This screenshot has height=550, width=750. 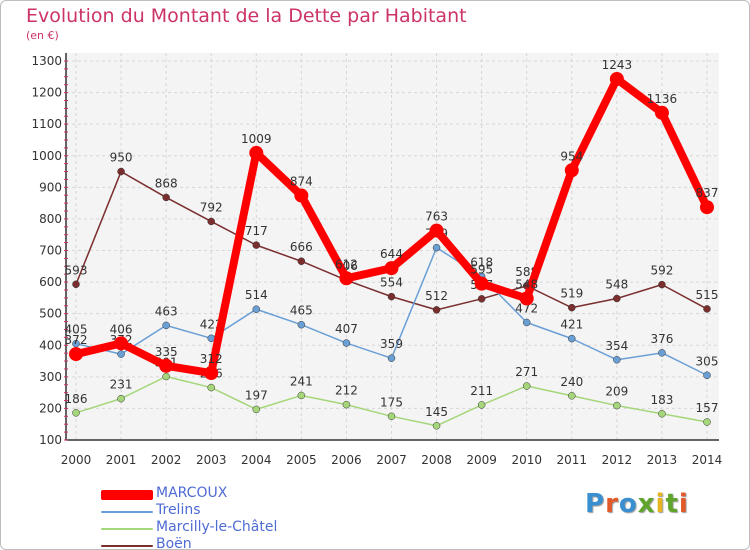 What do you see at coordinates (346, 460) in the screenshot?
I see `x-tick-label: 2006` at bounding box center [346, 460].